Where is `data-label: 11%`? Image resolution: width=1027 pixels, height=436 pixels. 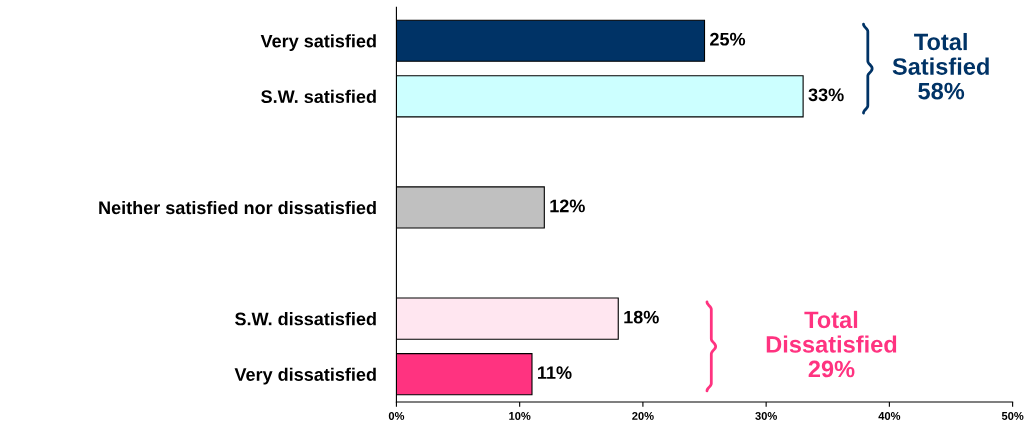
data-label: 11% is located at coordinates (555, 373).